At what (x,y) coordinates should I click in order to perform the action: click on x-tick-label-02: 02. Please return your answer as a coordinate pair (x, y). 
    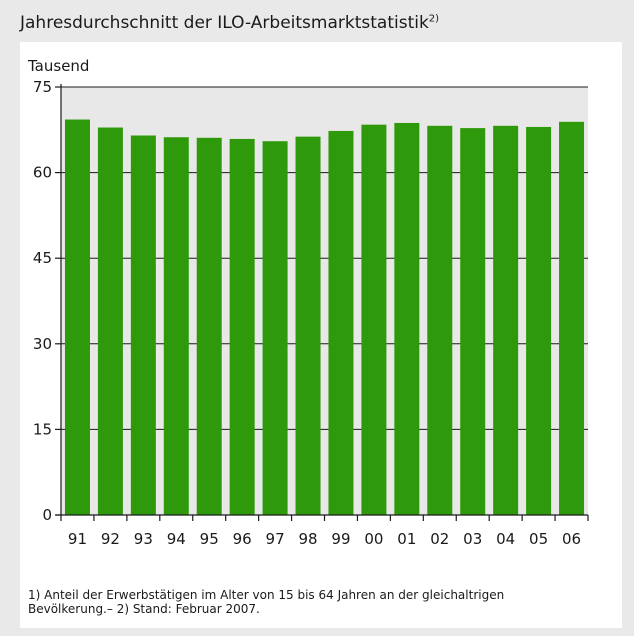
    Looking at the image, I should click on (439, 539).